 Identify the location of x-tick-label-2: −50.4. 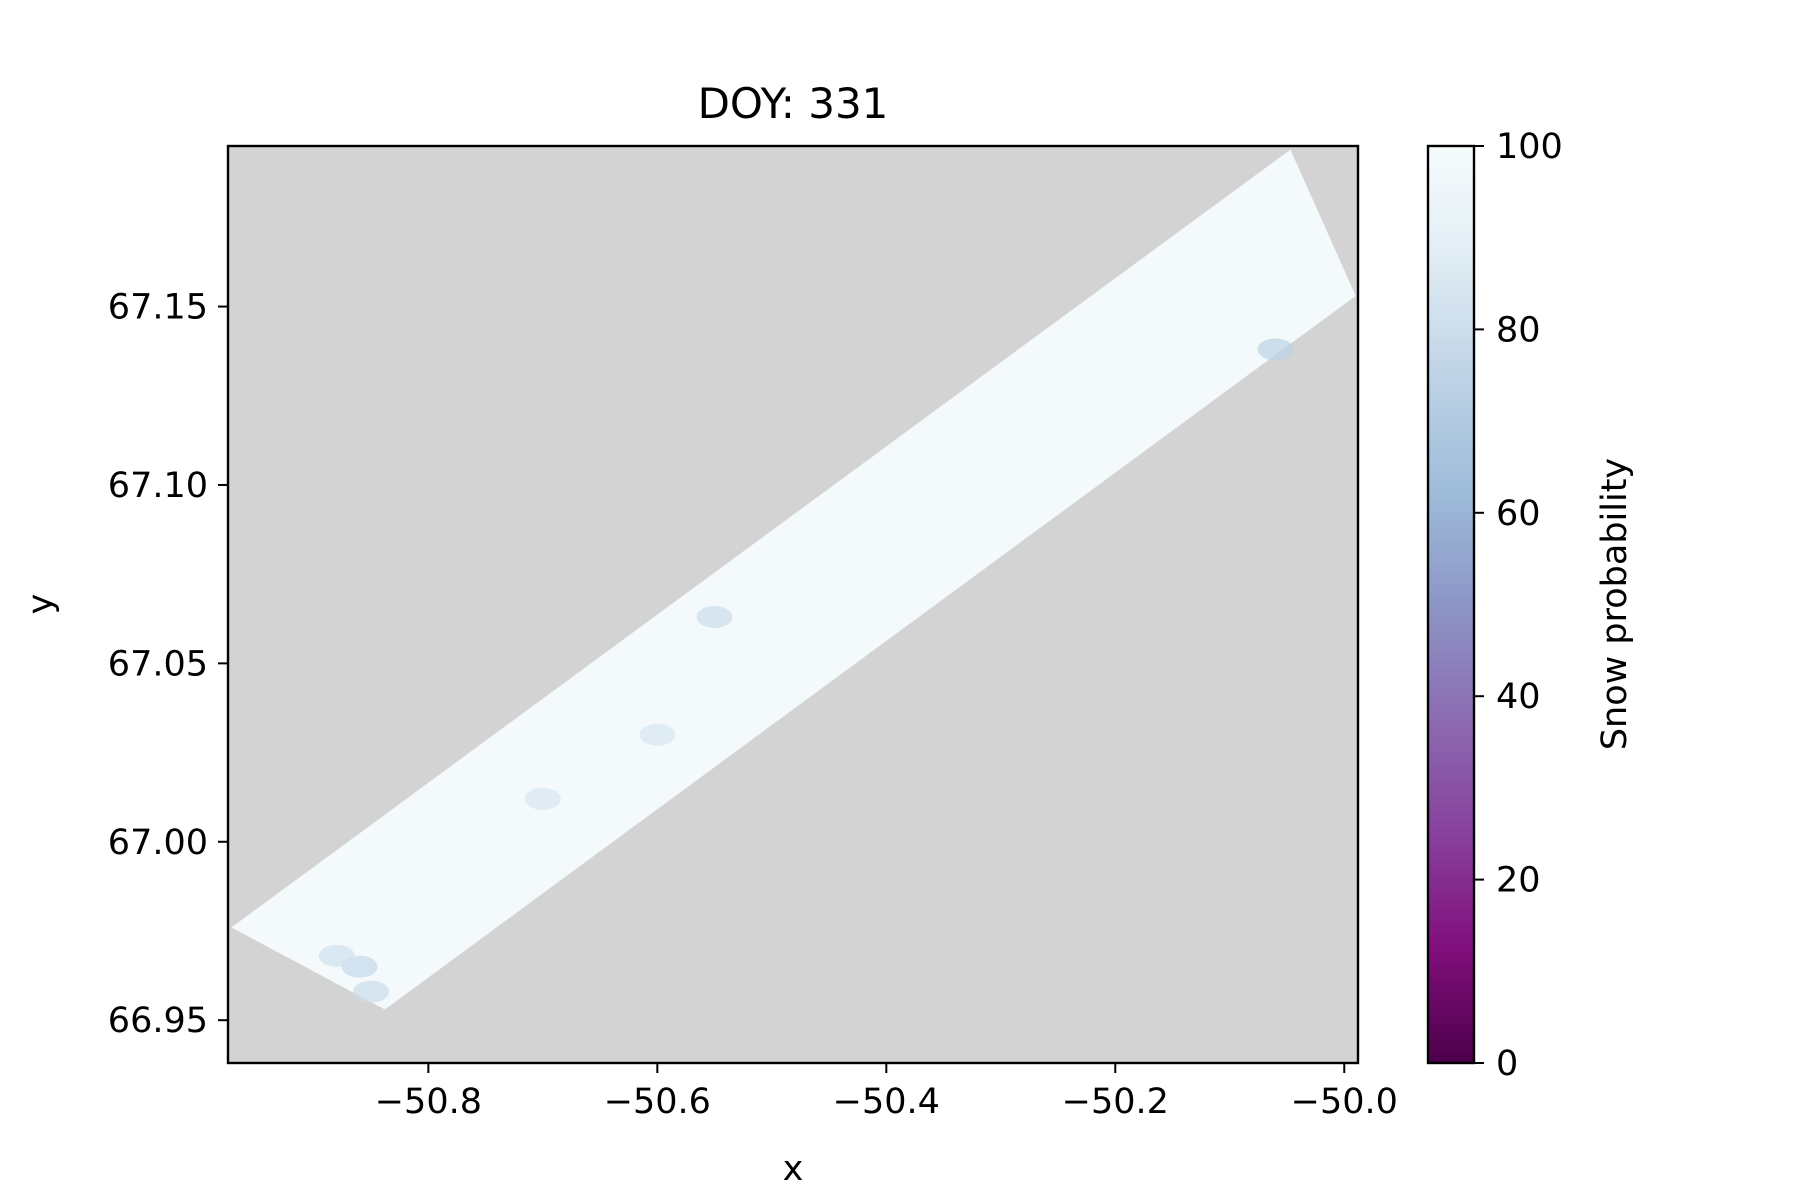
(886, 1102).